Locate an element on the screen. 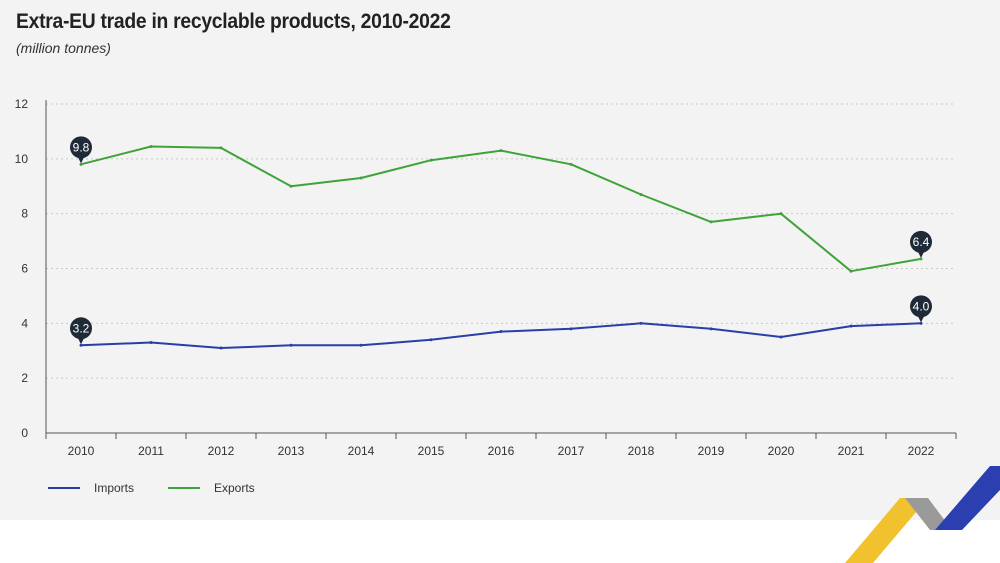 The width and height of the screenshot is (1000, 563). x-tick-label: 2012 is located at coordinates (221, 451).